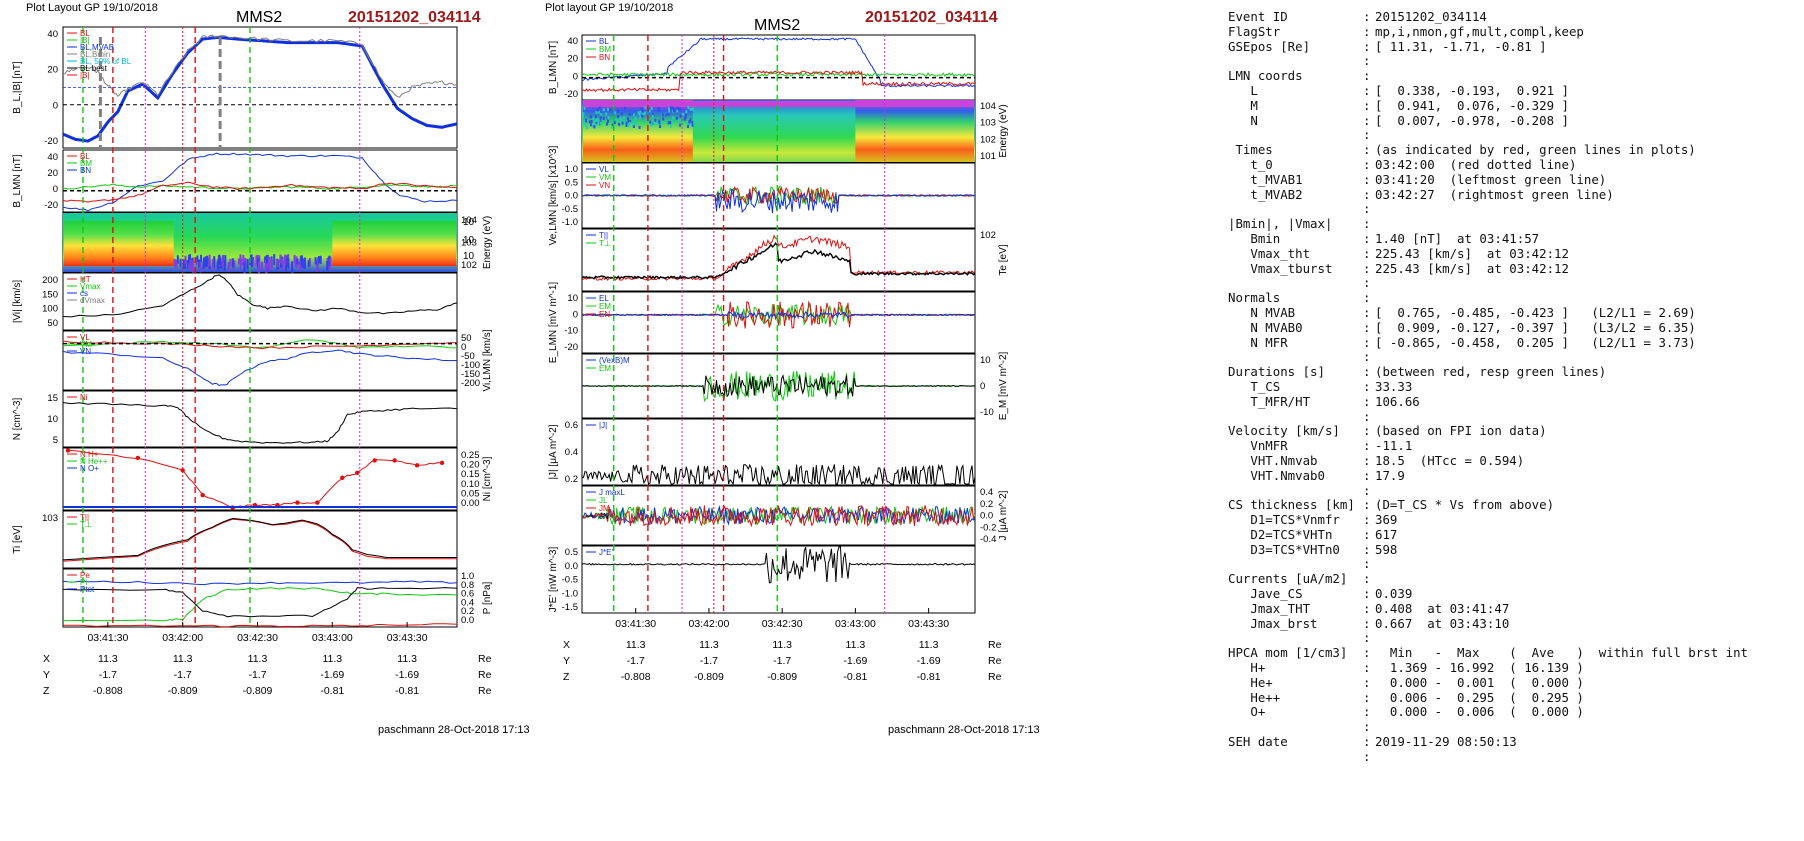 The width and height of the screenshot is (1804, 841). I want to click on time-tick-label: 03:41:30, so click(107, 638).